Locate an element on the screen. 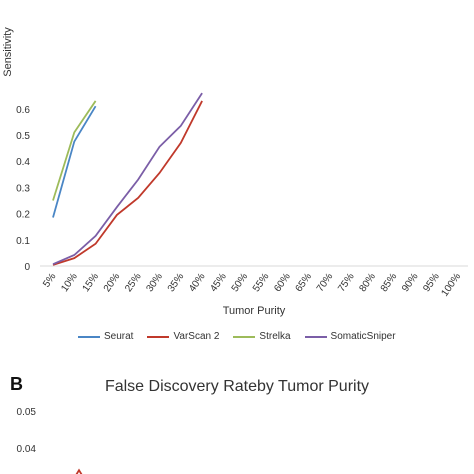 The width and height of the screenshot is (474, 474). legend-label: SomaticSniper is located at coordinates (363, 336).